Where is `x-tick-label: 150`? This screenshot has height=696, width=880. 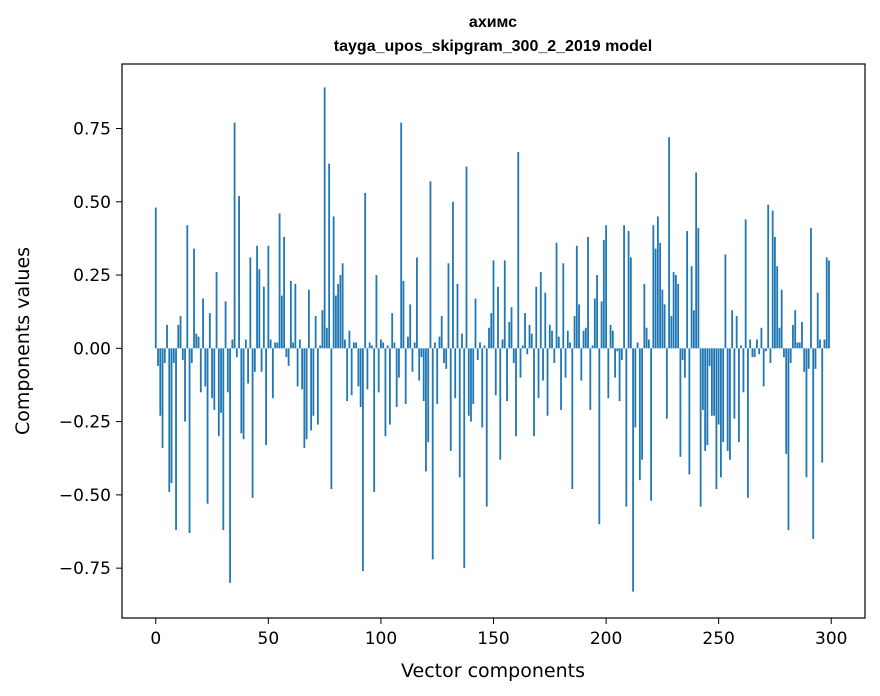
x-tick-label: 150 is located at coordinates (493, 639).